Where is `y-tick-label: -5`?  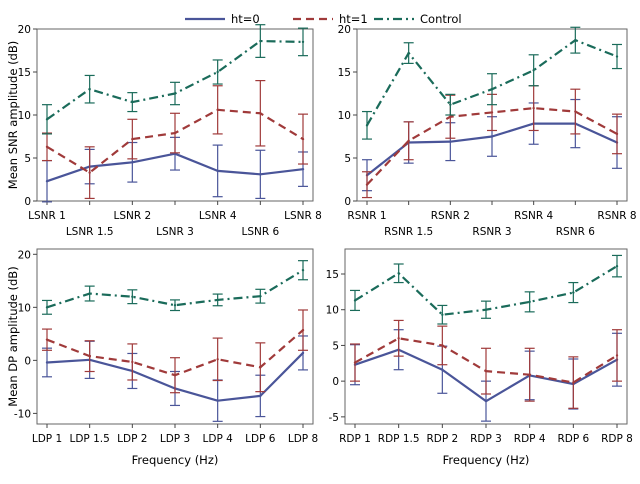
y-tick-label: -5 is located at coordinates (334, 418).